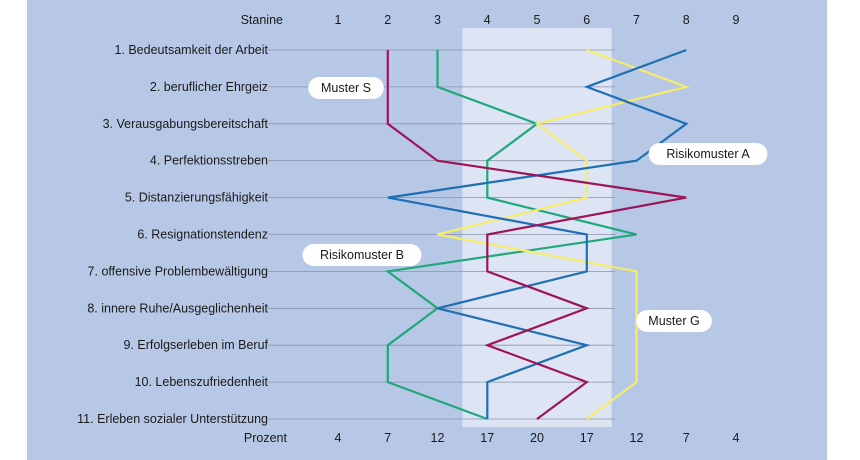 The image size is (860, 460). Describe the element at coordinates (195, 345) in the screenshot. I see `category-label: 9. Erfolgserleben im Beruf` at that location.